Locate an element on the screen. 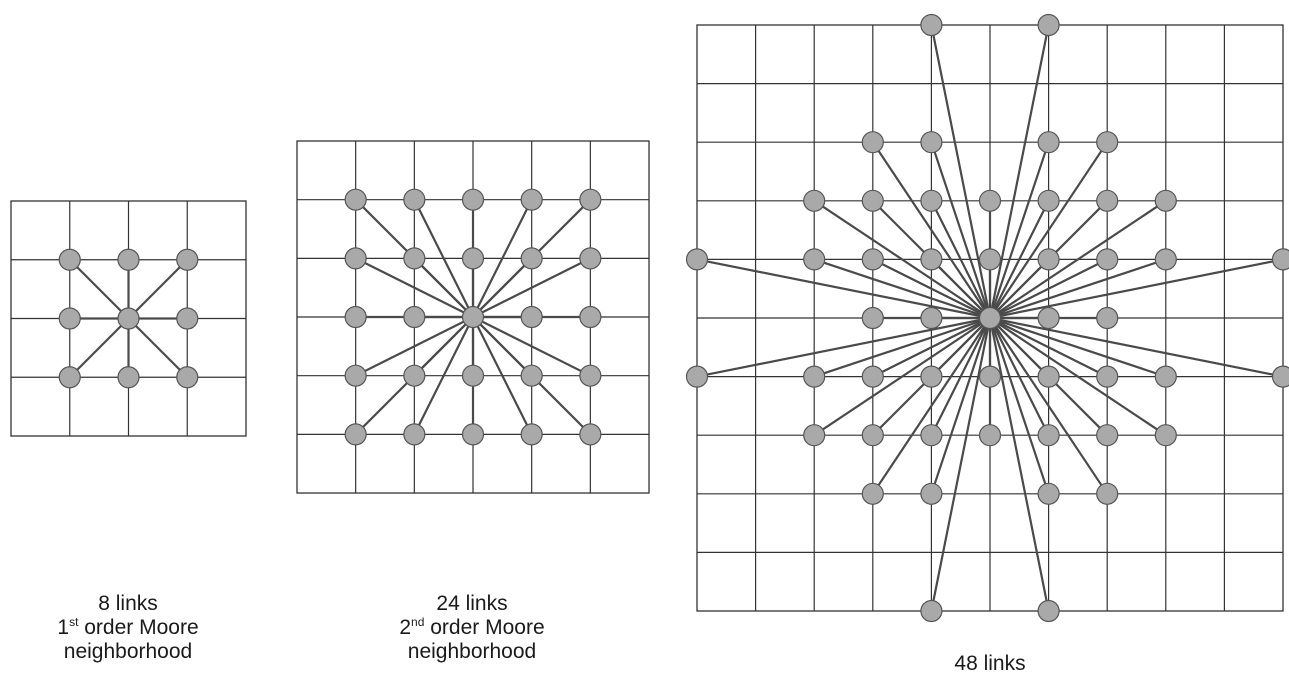  caption-order-line: 1st order Moore is located at coordinates (128, 628).